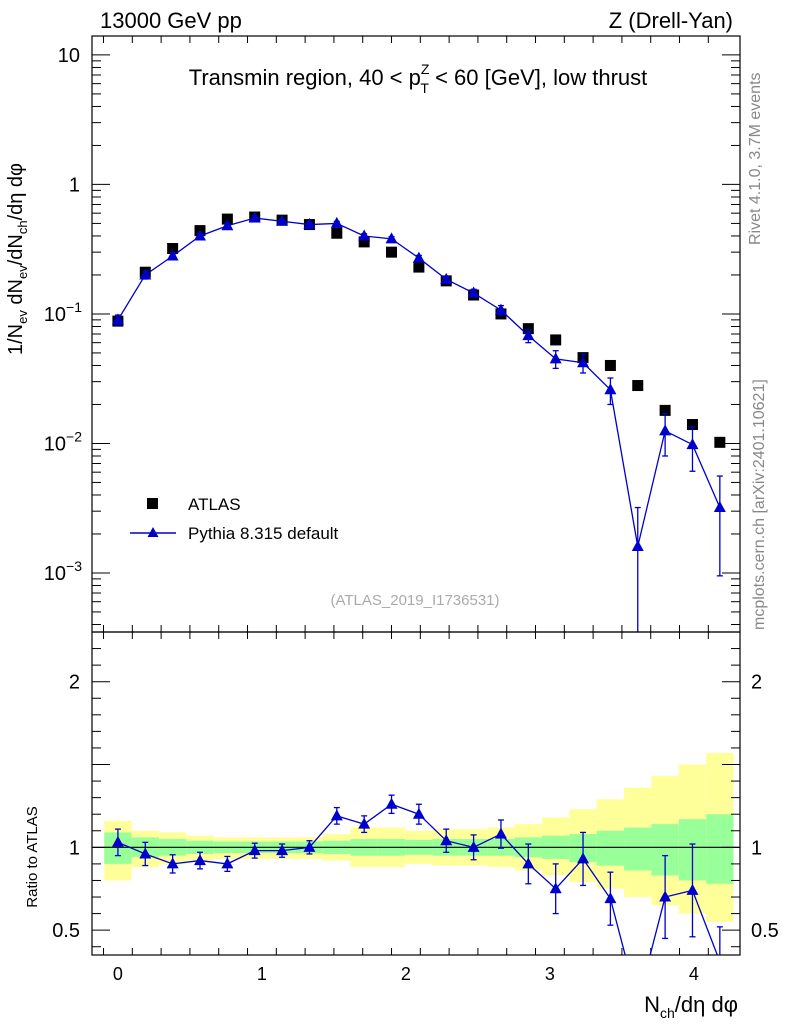  I want to click on rivet-label: Rivet 4.1.0, 3.7M events, so click(755, 158).